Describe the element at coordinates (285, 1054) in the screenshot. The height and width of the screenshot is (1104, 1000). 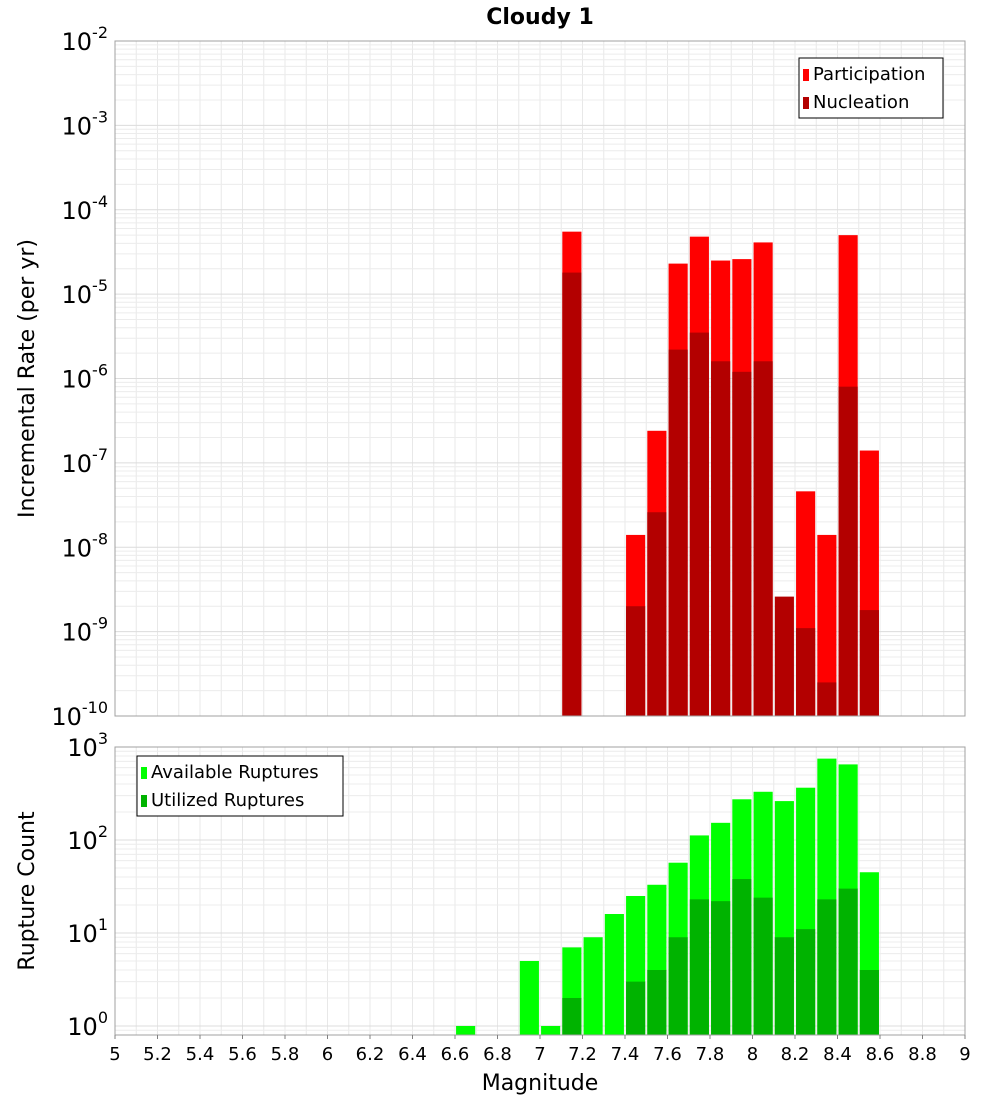
I see `x-tick-label: 5.8` at that location.